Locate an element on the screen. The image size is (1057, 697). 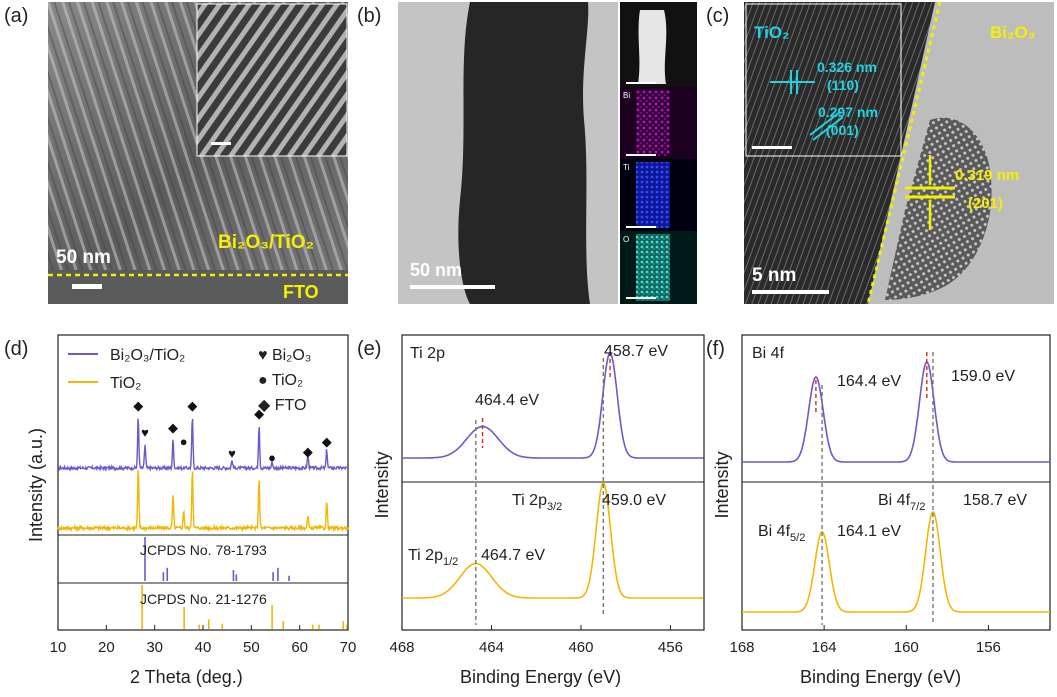
x-tick-label-1-3: 456 is located at coordinates (670, 647).